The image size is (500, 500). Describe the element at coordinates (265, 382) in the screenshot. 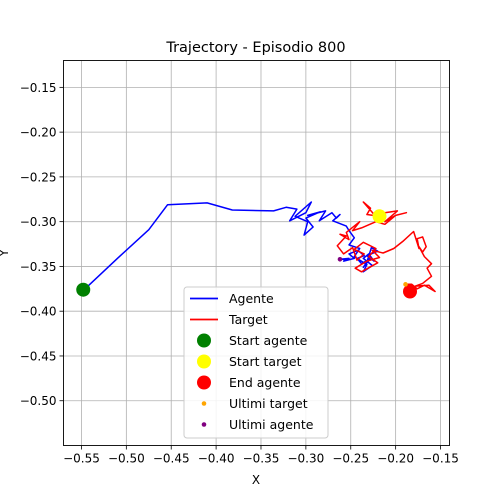

I see `legend-label-end-agente: End agente` at that location.